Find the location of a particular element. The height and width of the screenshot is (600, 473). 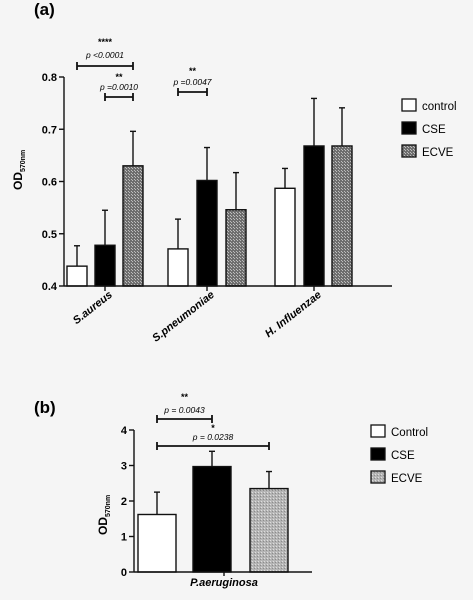

y-tick-label: 0.7 is located at coordinates (49, 130).